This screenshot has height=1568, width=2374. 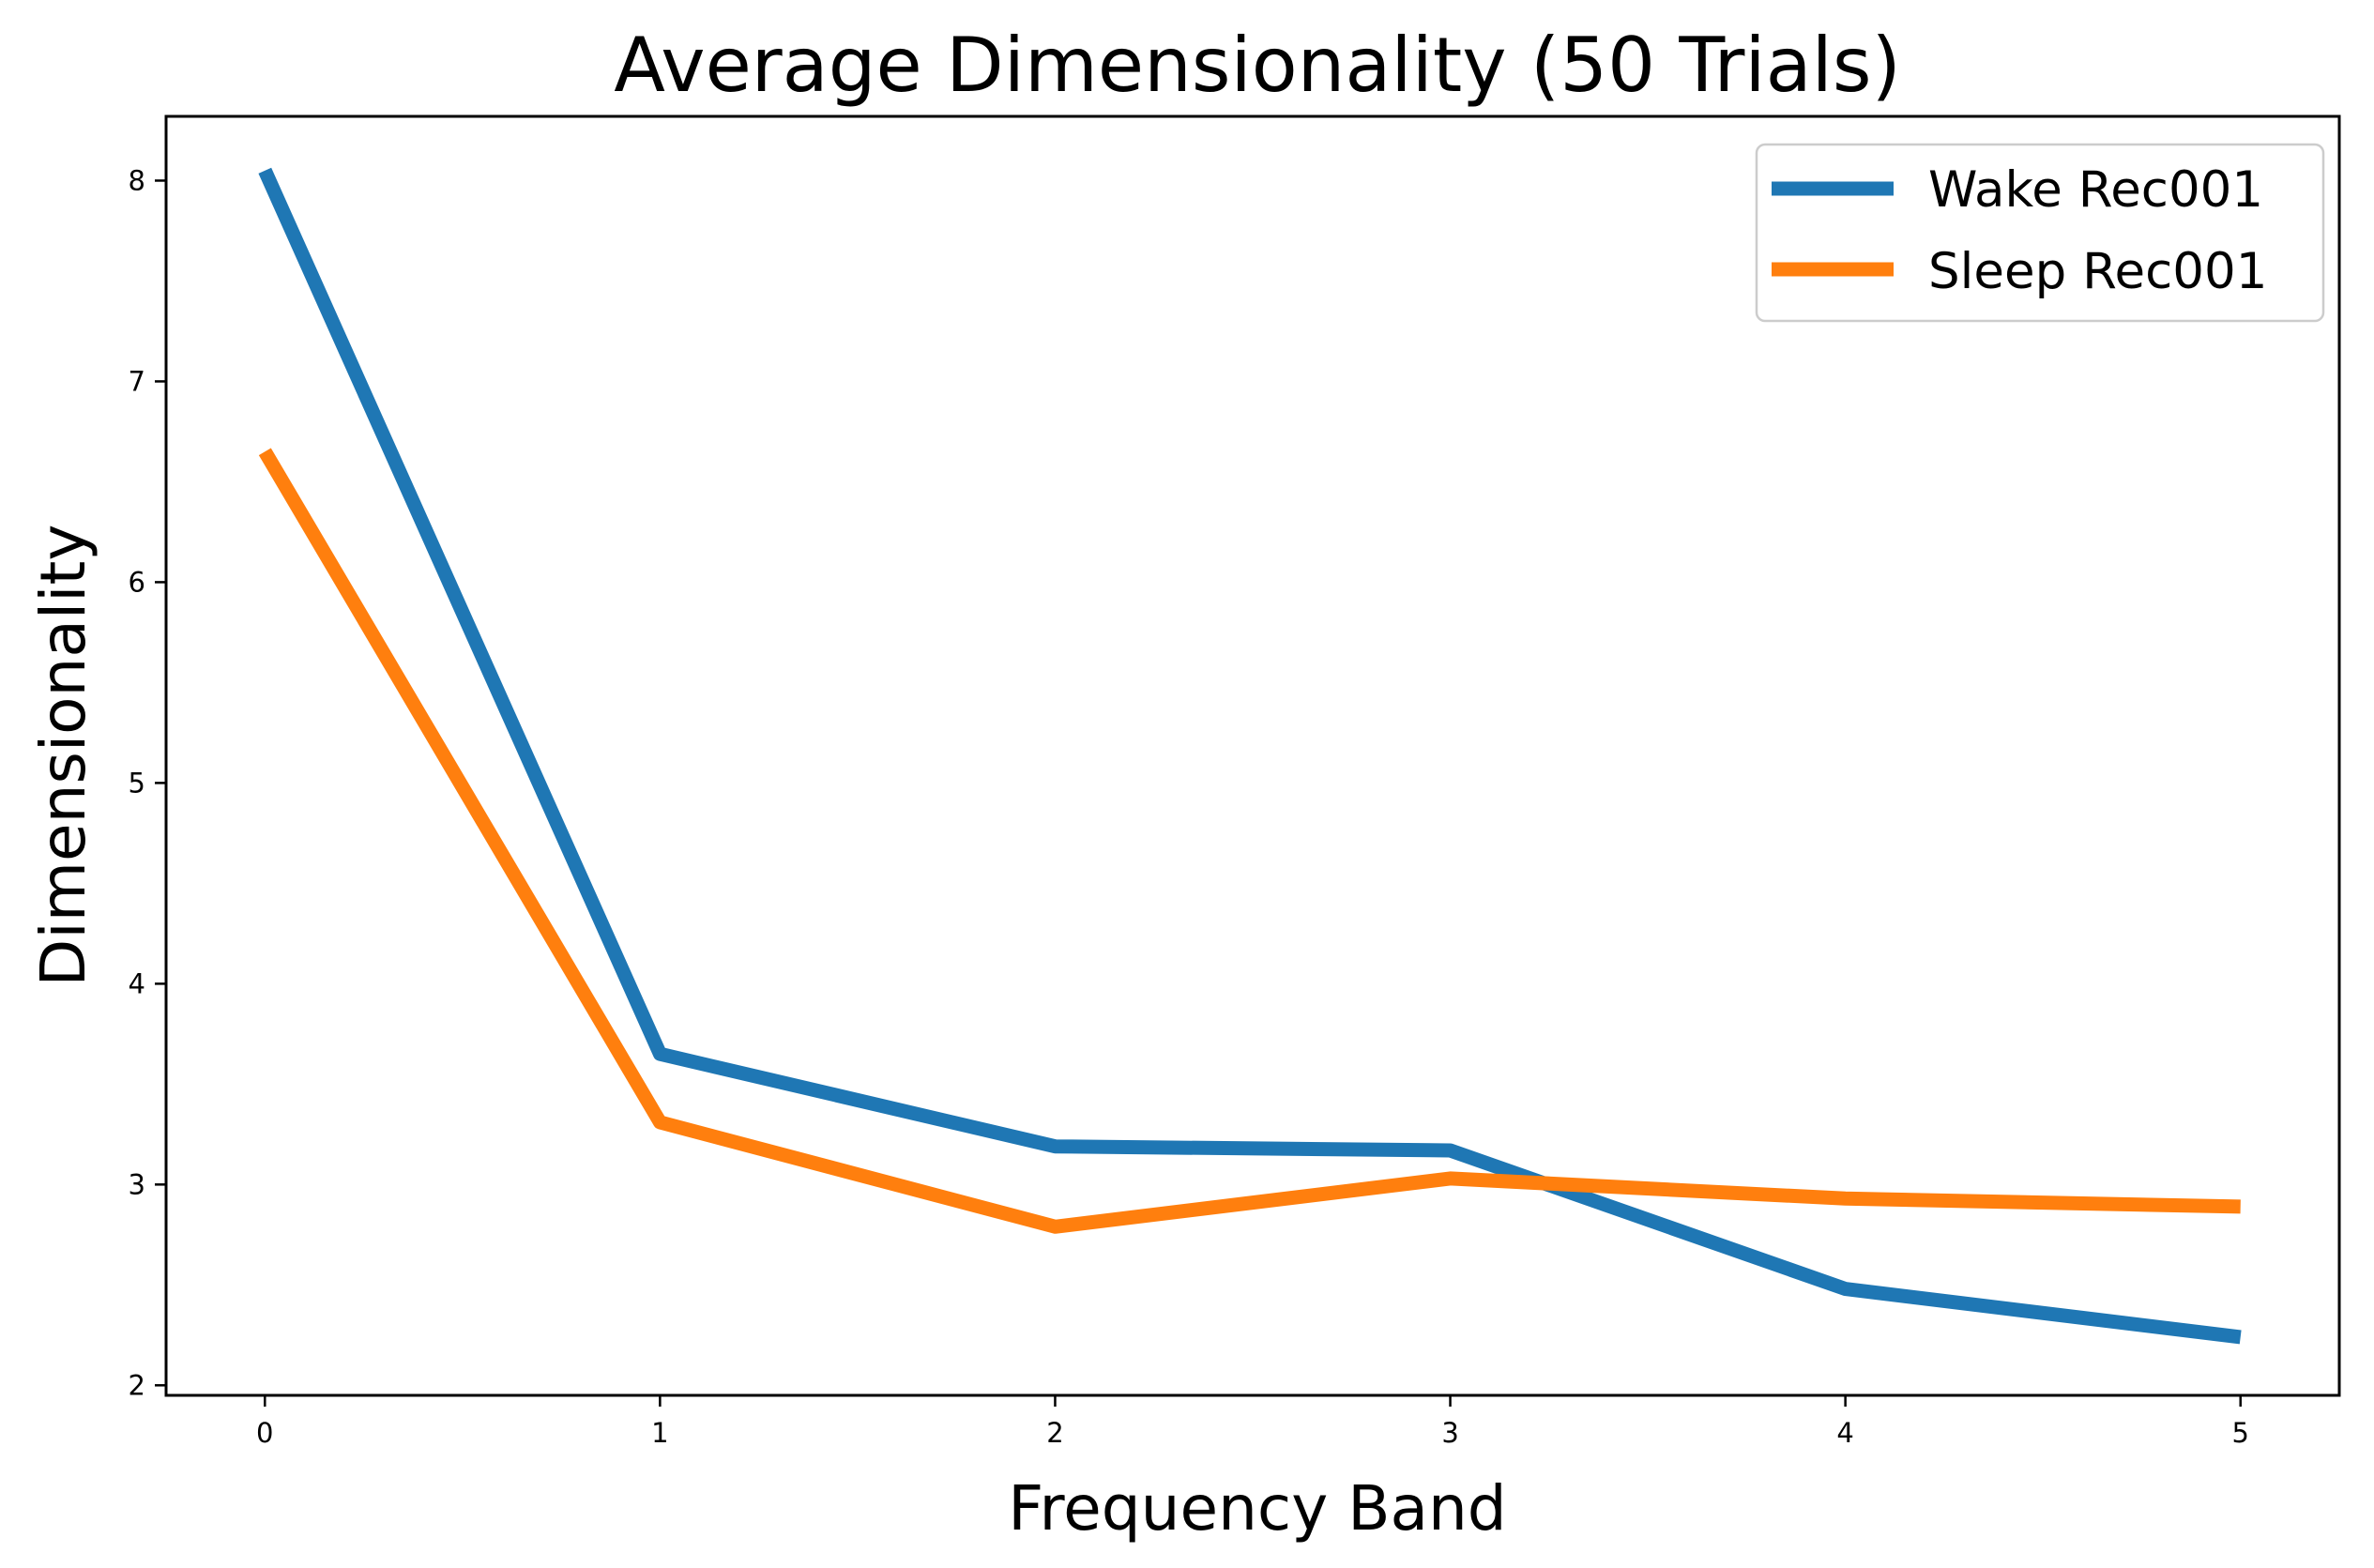 I want to click on y-tick-label: 5, so click(x=137, y=783).